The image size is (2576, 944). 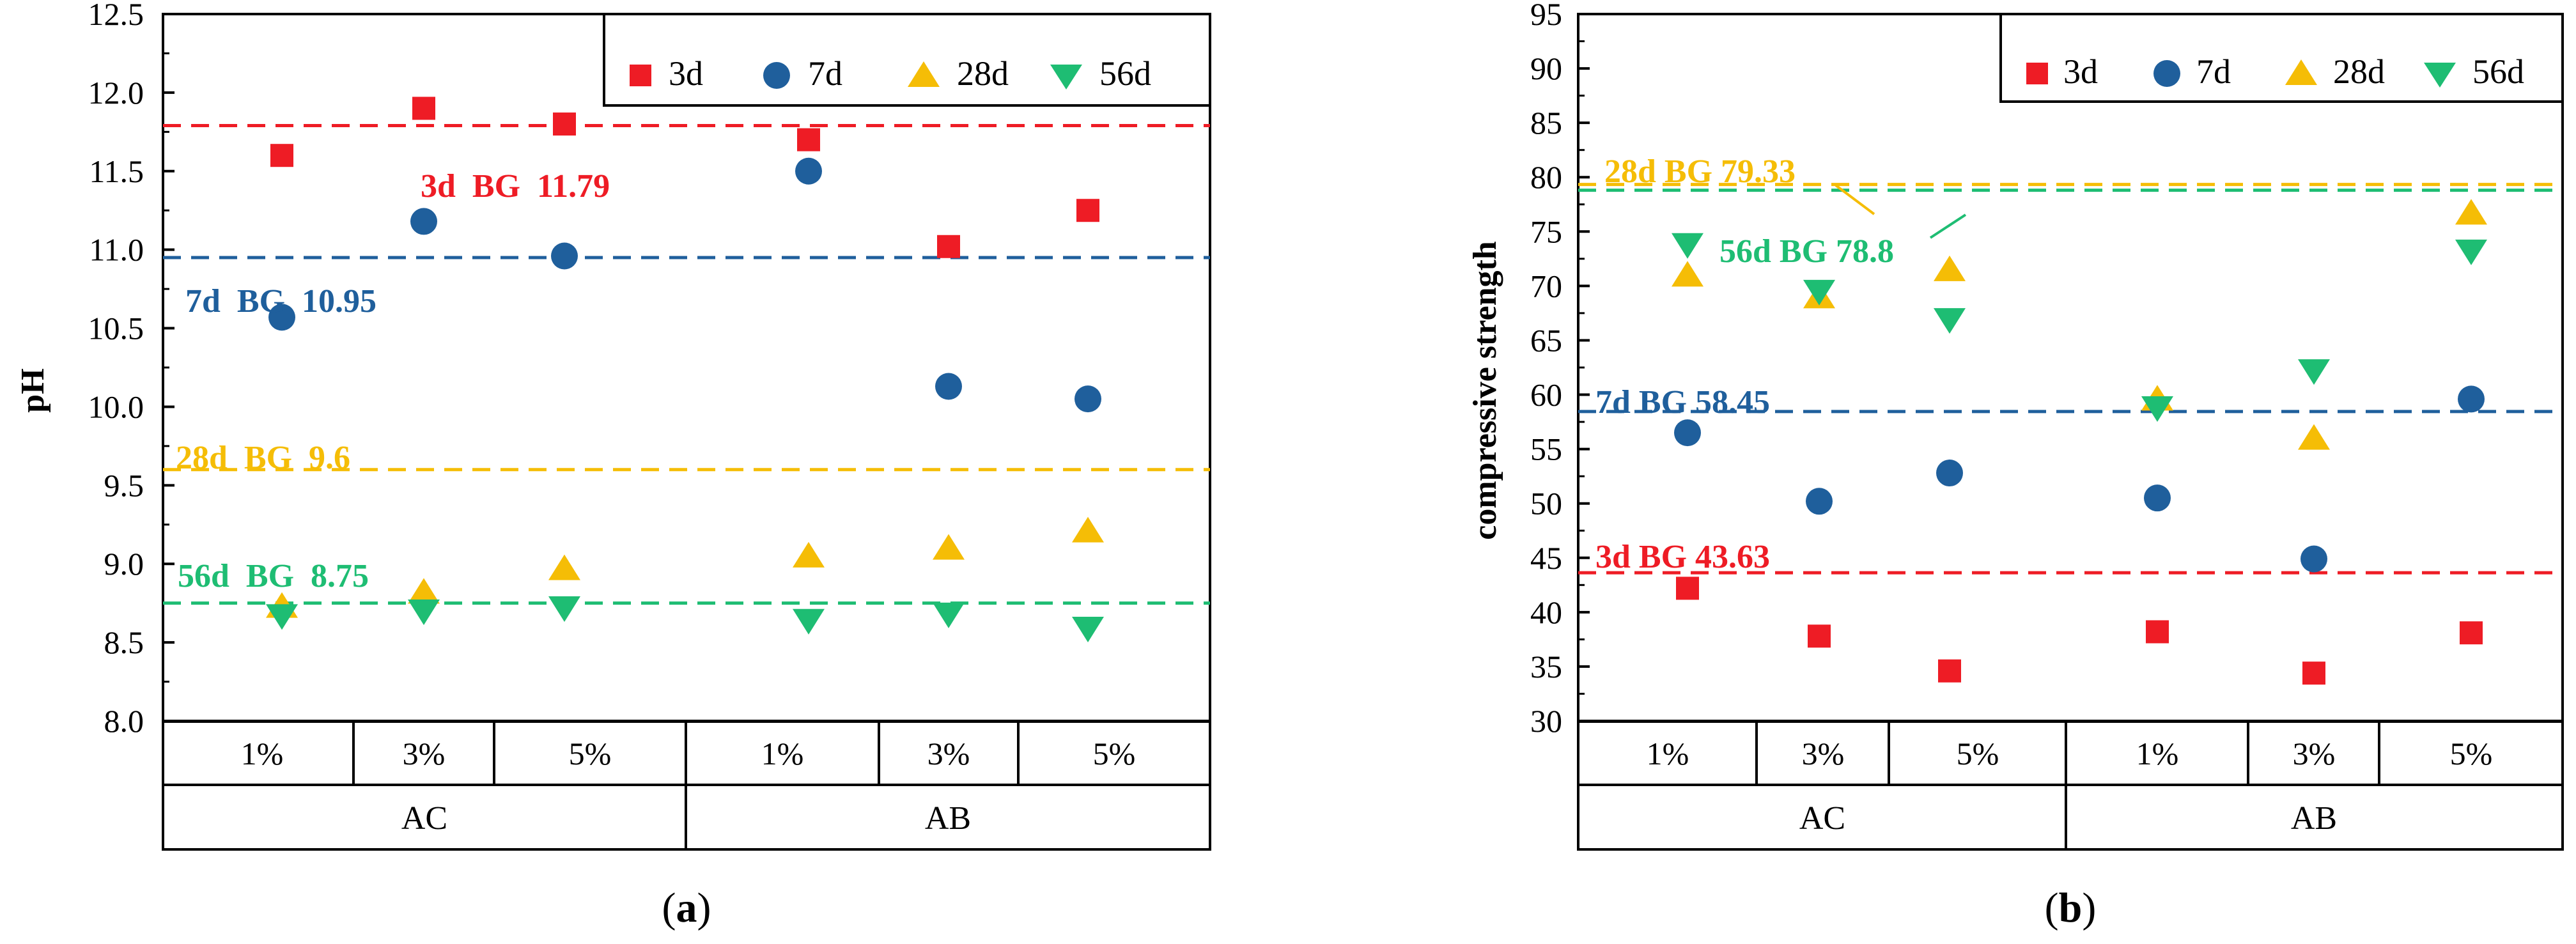 I want to click on y-tick-label: 10.0, so click(x=116, y=407).